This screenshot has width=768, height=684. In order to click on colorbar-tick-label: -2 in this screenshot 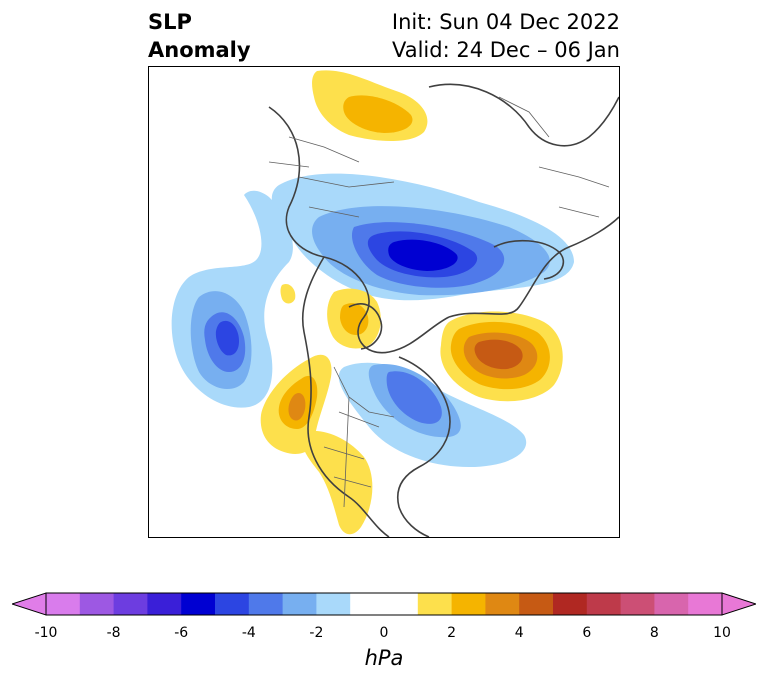, I will do `click(316, 633)`.